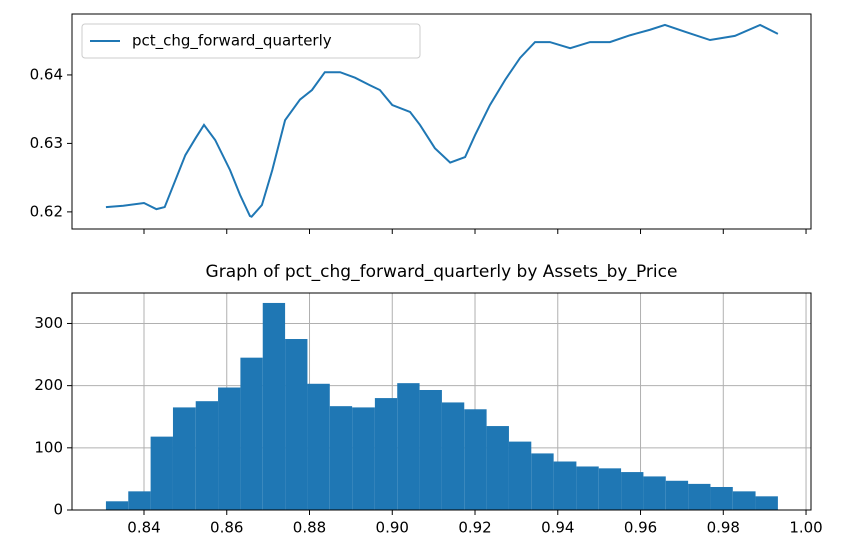  I want to click on x-tick-label: 0.88, so click(309, 528).